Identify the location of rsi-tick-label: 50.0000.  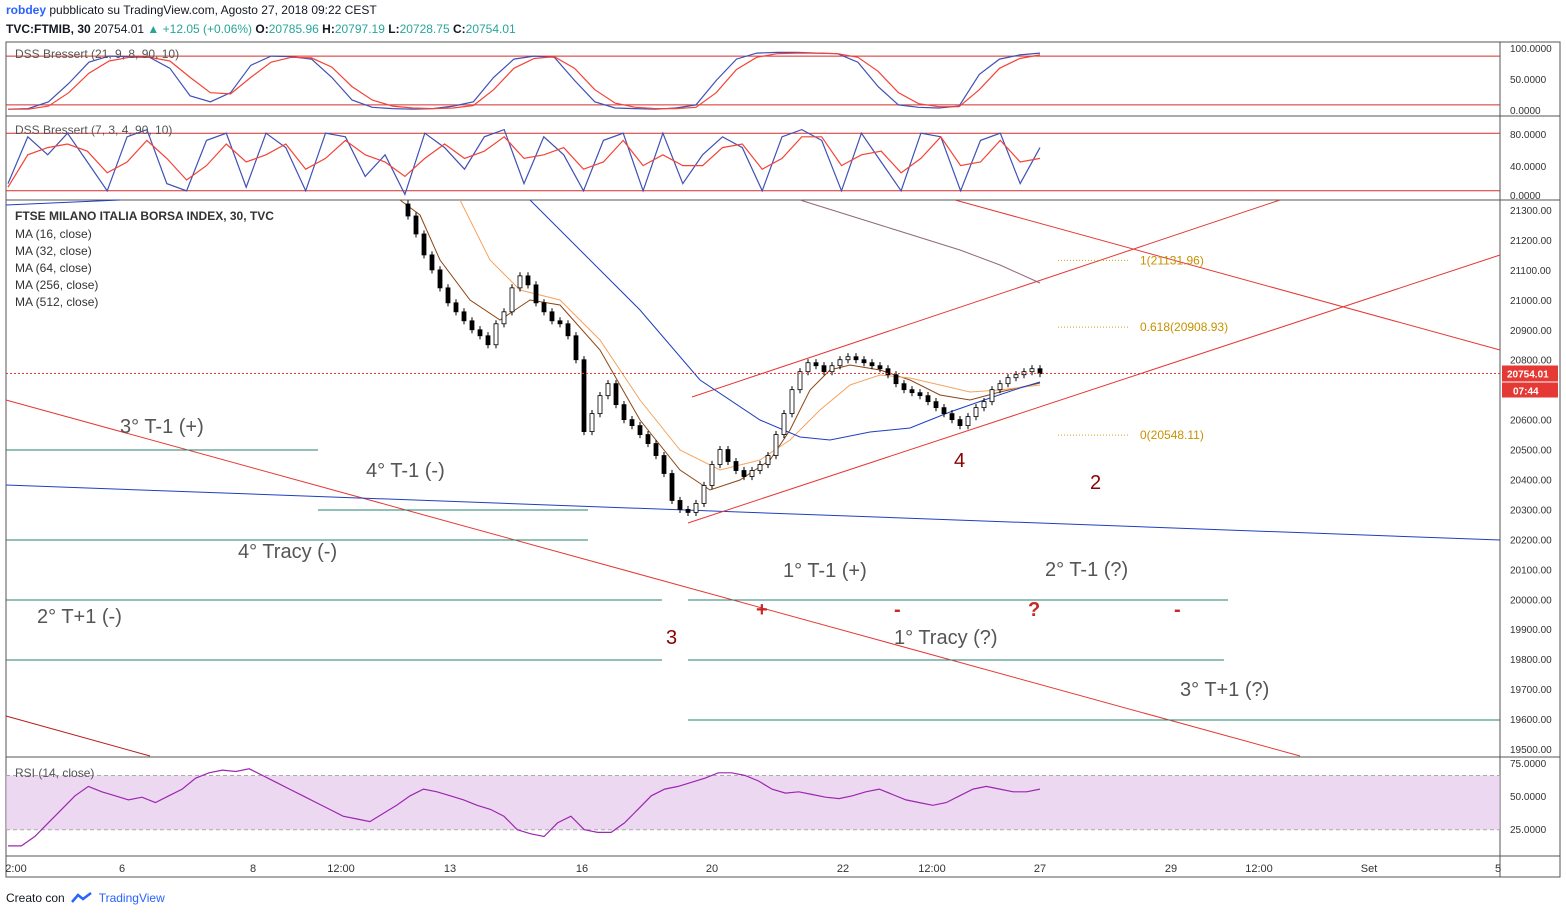
(1528, 797).